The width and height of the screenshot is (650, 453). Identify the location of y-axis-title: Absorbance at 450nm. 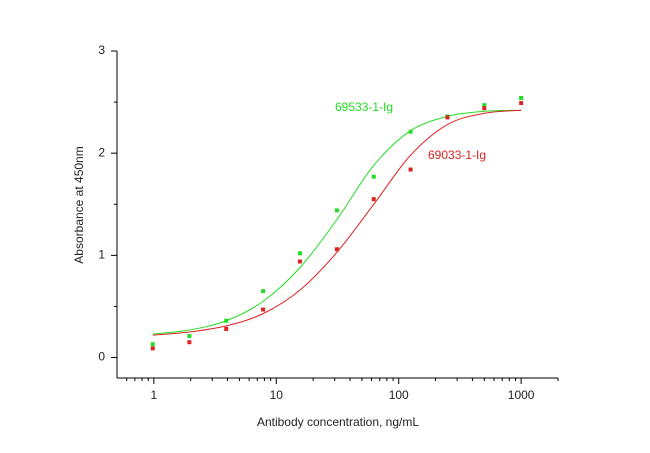
(79, 204).